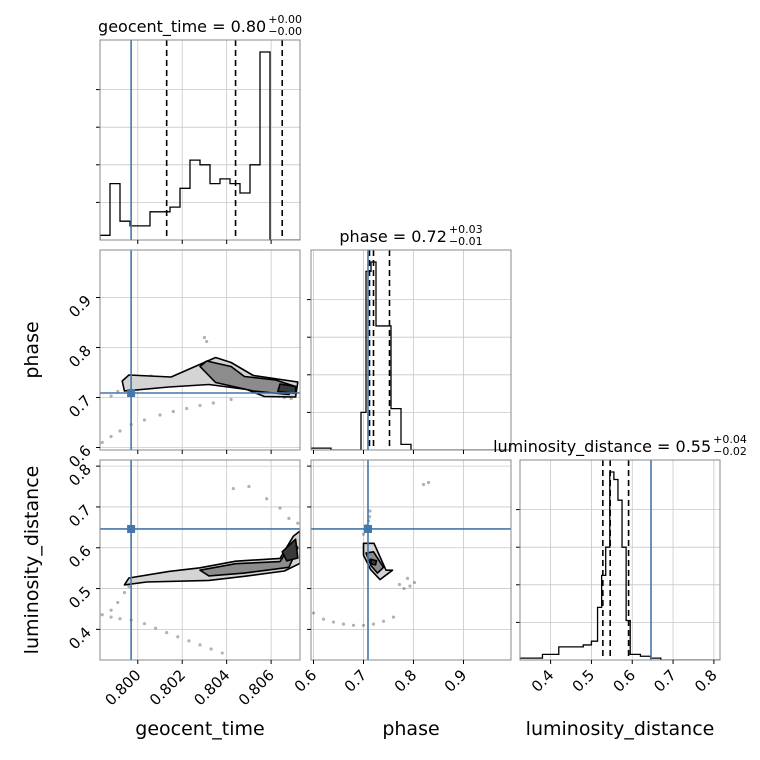 The image size is (760, 760). Describe the element at coordinates (620, 729) in the screenshot. I see `x-axis-label-luminosity_distance: luminosity_distance` at that location.